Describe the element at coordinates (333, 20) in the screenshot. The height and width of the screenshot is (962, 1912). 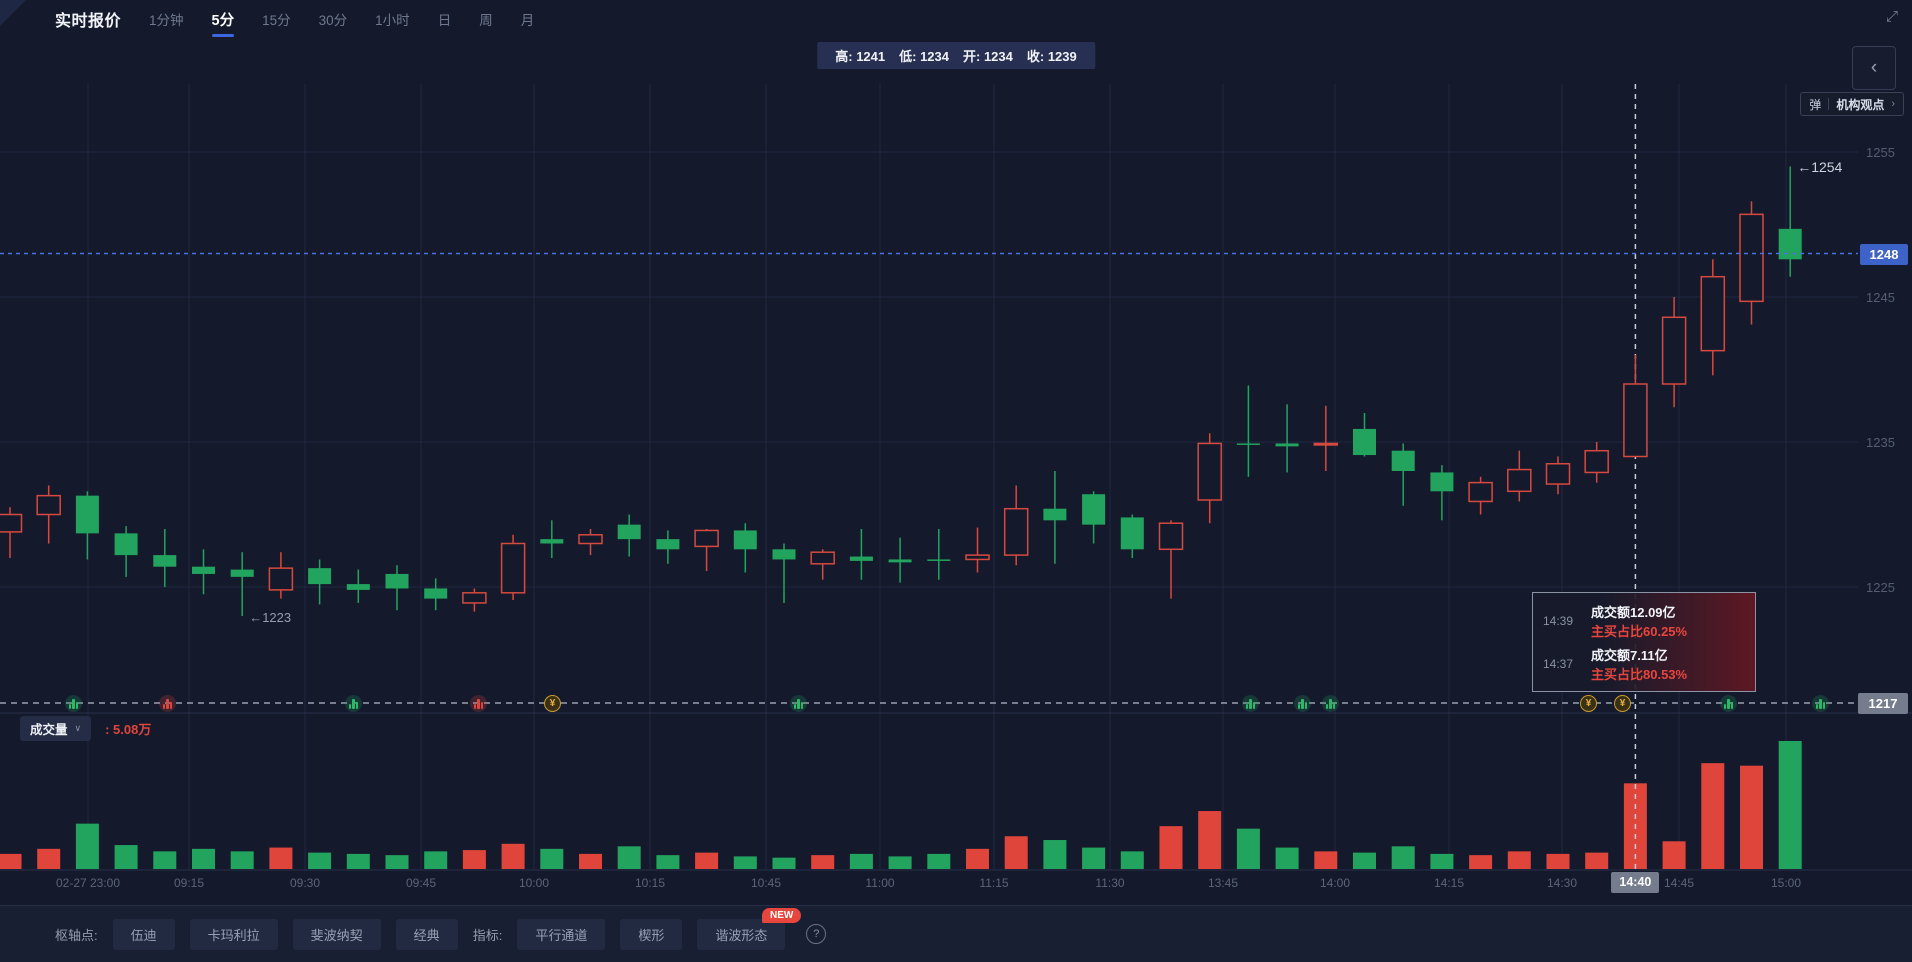
I see `tab-30分: 30分` at that location.